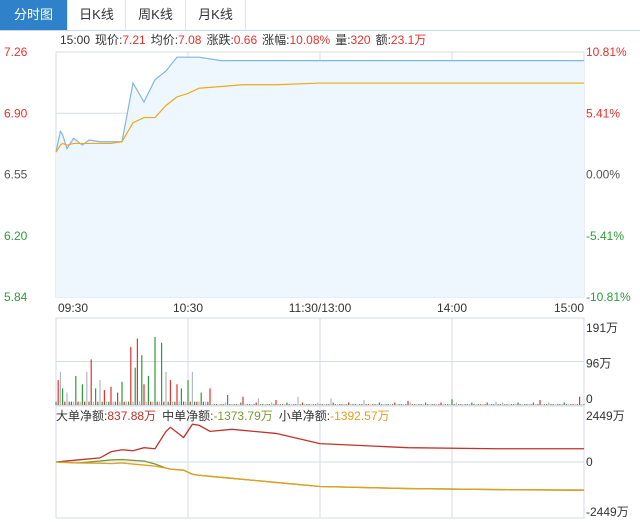 The height and width of the screenshot is (522, 640). Describe the element at coordinates (134, 40) in the screenshot. I see `info-value: 7.21` at that location.